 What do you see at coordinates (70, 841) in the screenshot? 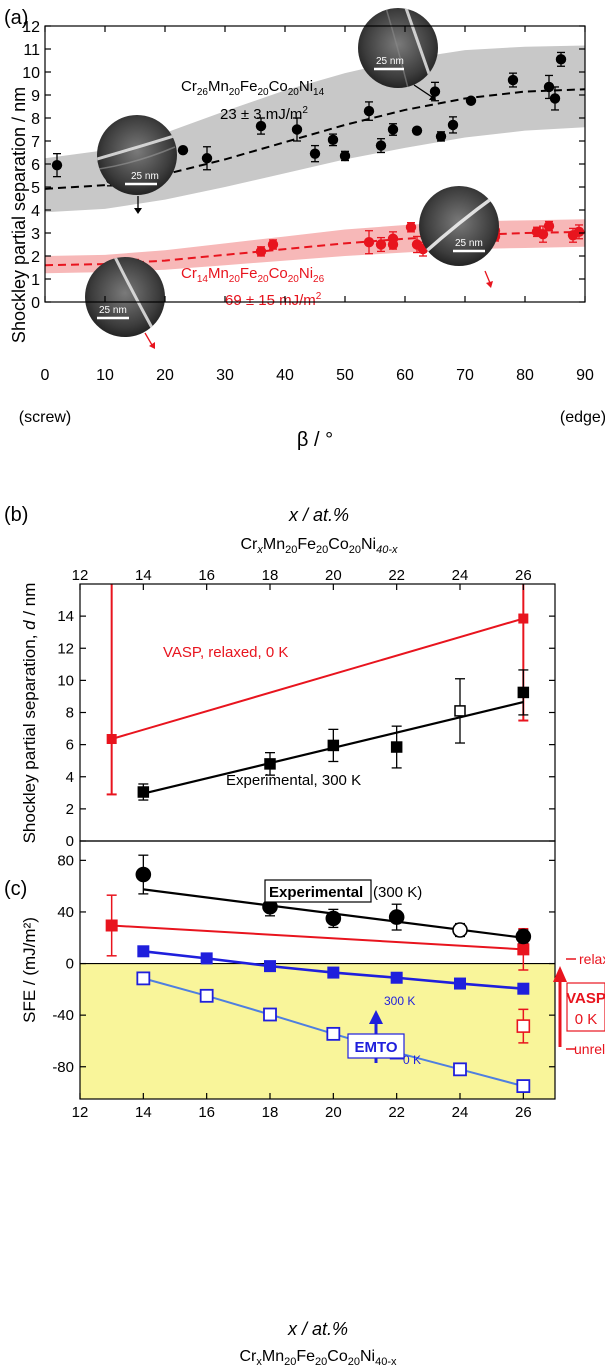
I see `y-tick-label: 0` at bounding box center [70, 841].